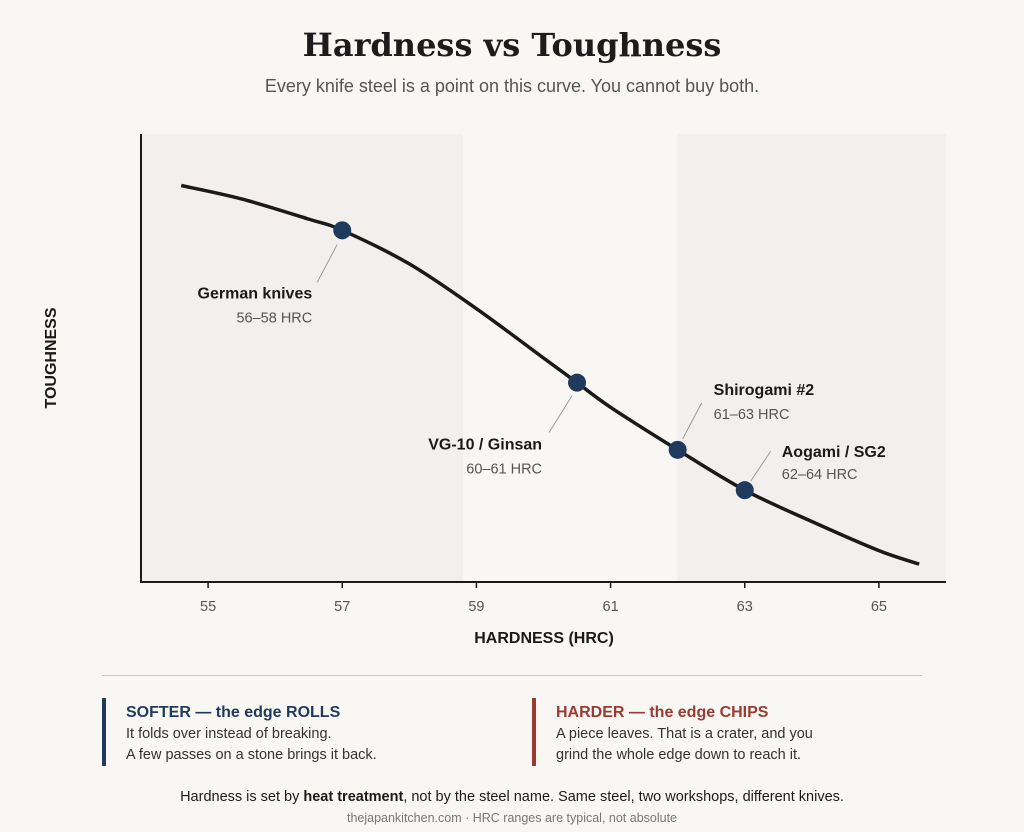 This screenshot has height=832, width=1024. Describe the element at coordinates (611, 607) in the screenshot. I see `x-tick-label: 61` at that location.